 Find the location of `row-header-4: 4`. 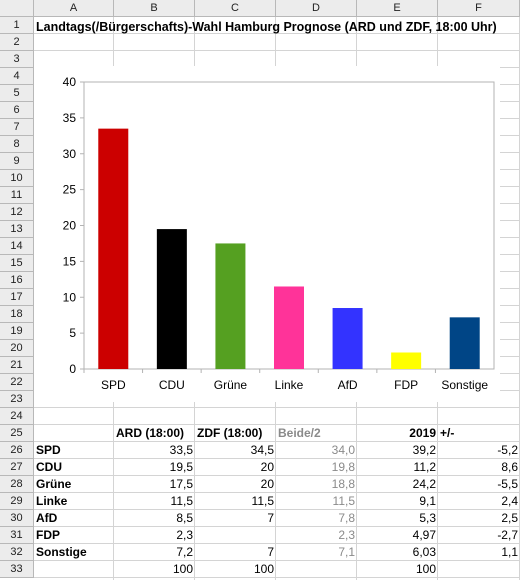

row-header-4: 4 is located at coordinates (17, 76).